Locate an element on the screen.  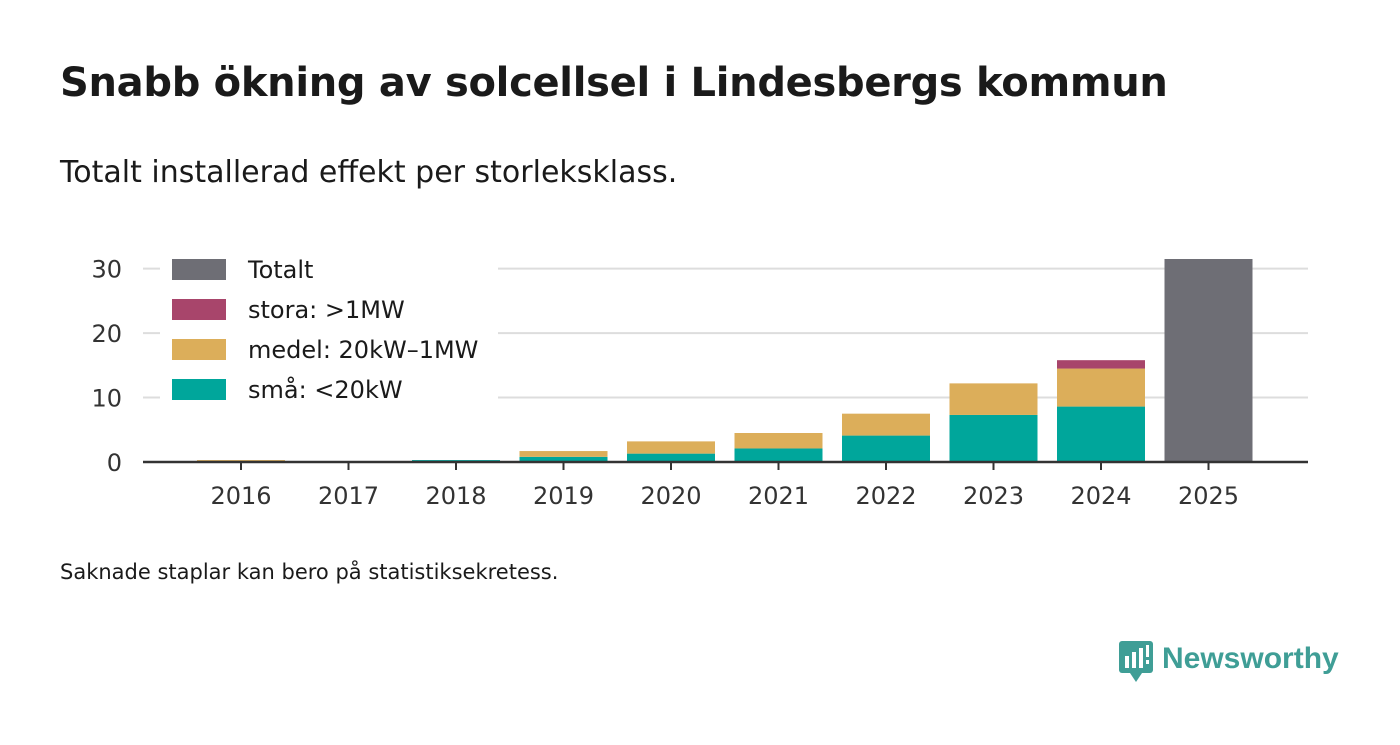
x-tick-label: 2023 is located at coordinates (993, 496).